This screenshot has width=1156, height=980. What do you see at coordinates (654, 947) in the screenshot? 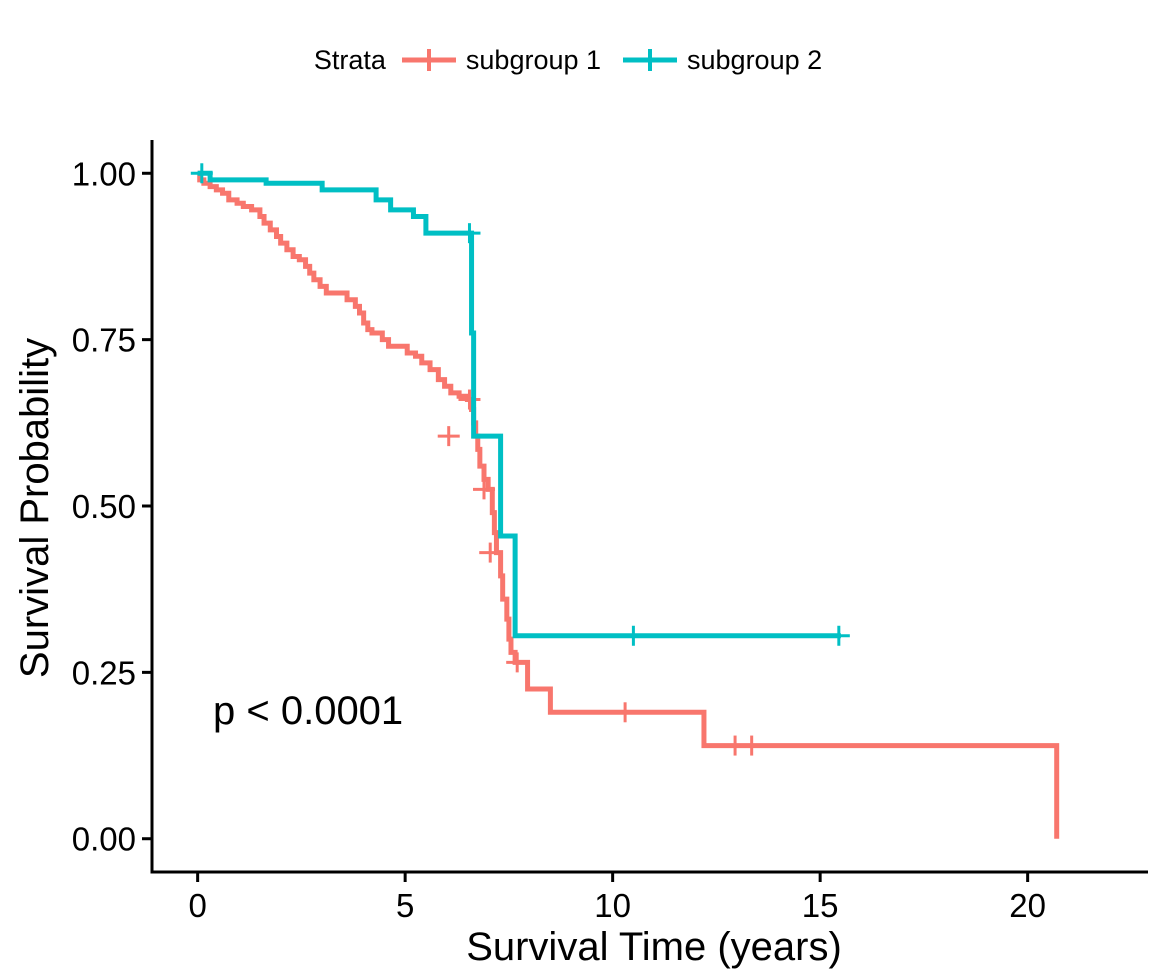
I see `x-axis-title: Survival Time (years)` at bounding box center [654, 947].